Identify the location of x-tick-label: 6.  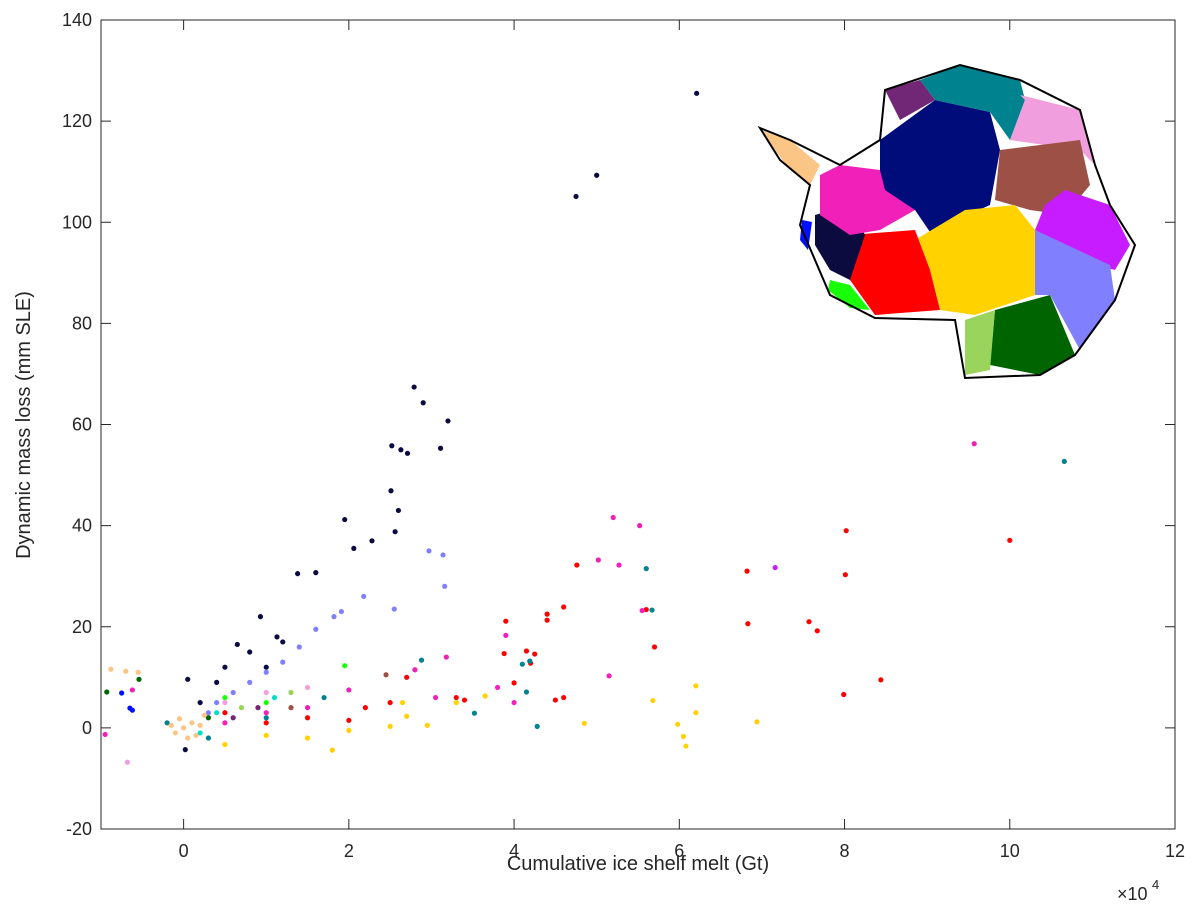
(679, 851).